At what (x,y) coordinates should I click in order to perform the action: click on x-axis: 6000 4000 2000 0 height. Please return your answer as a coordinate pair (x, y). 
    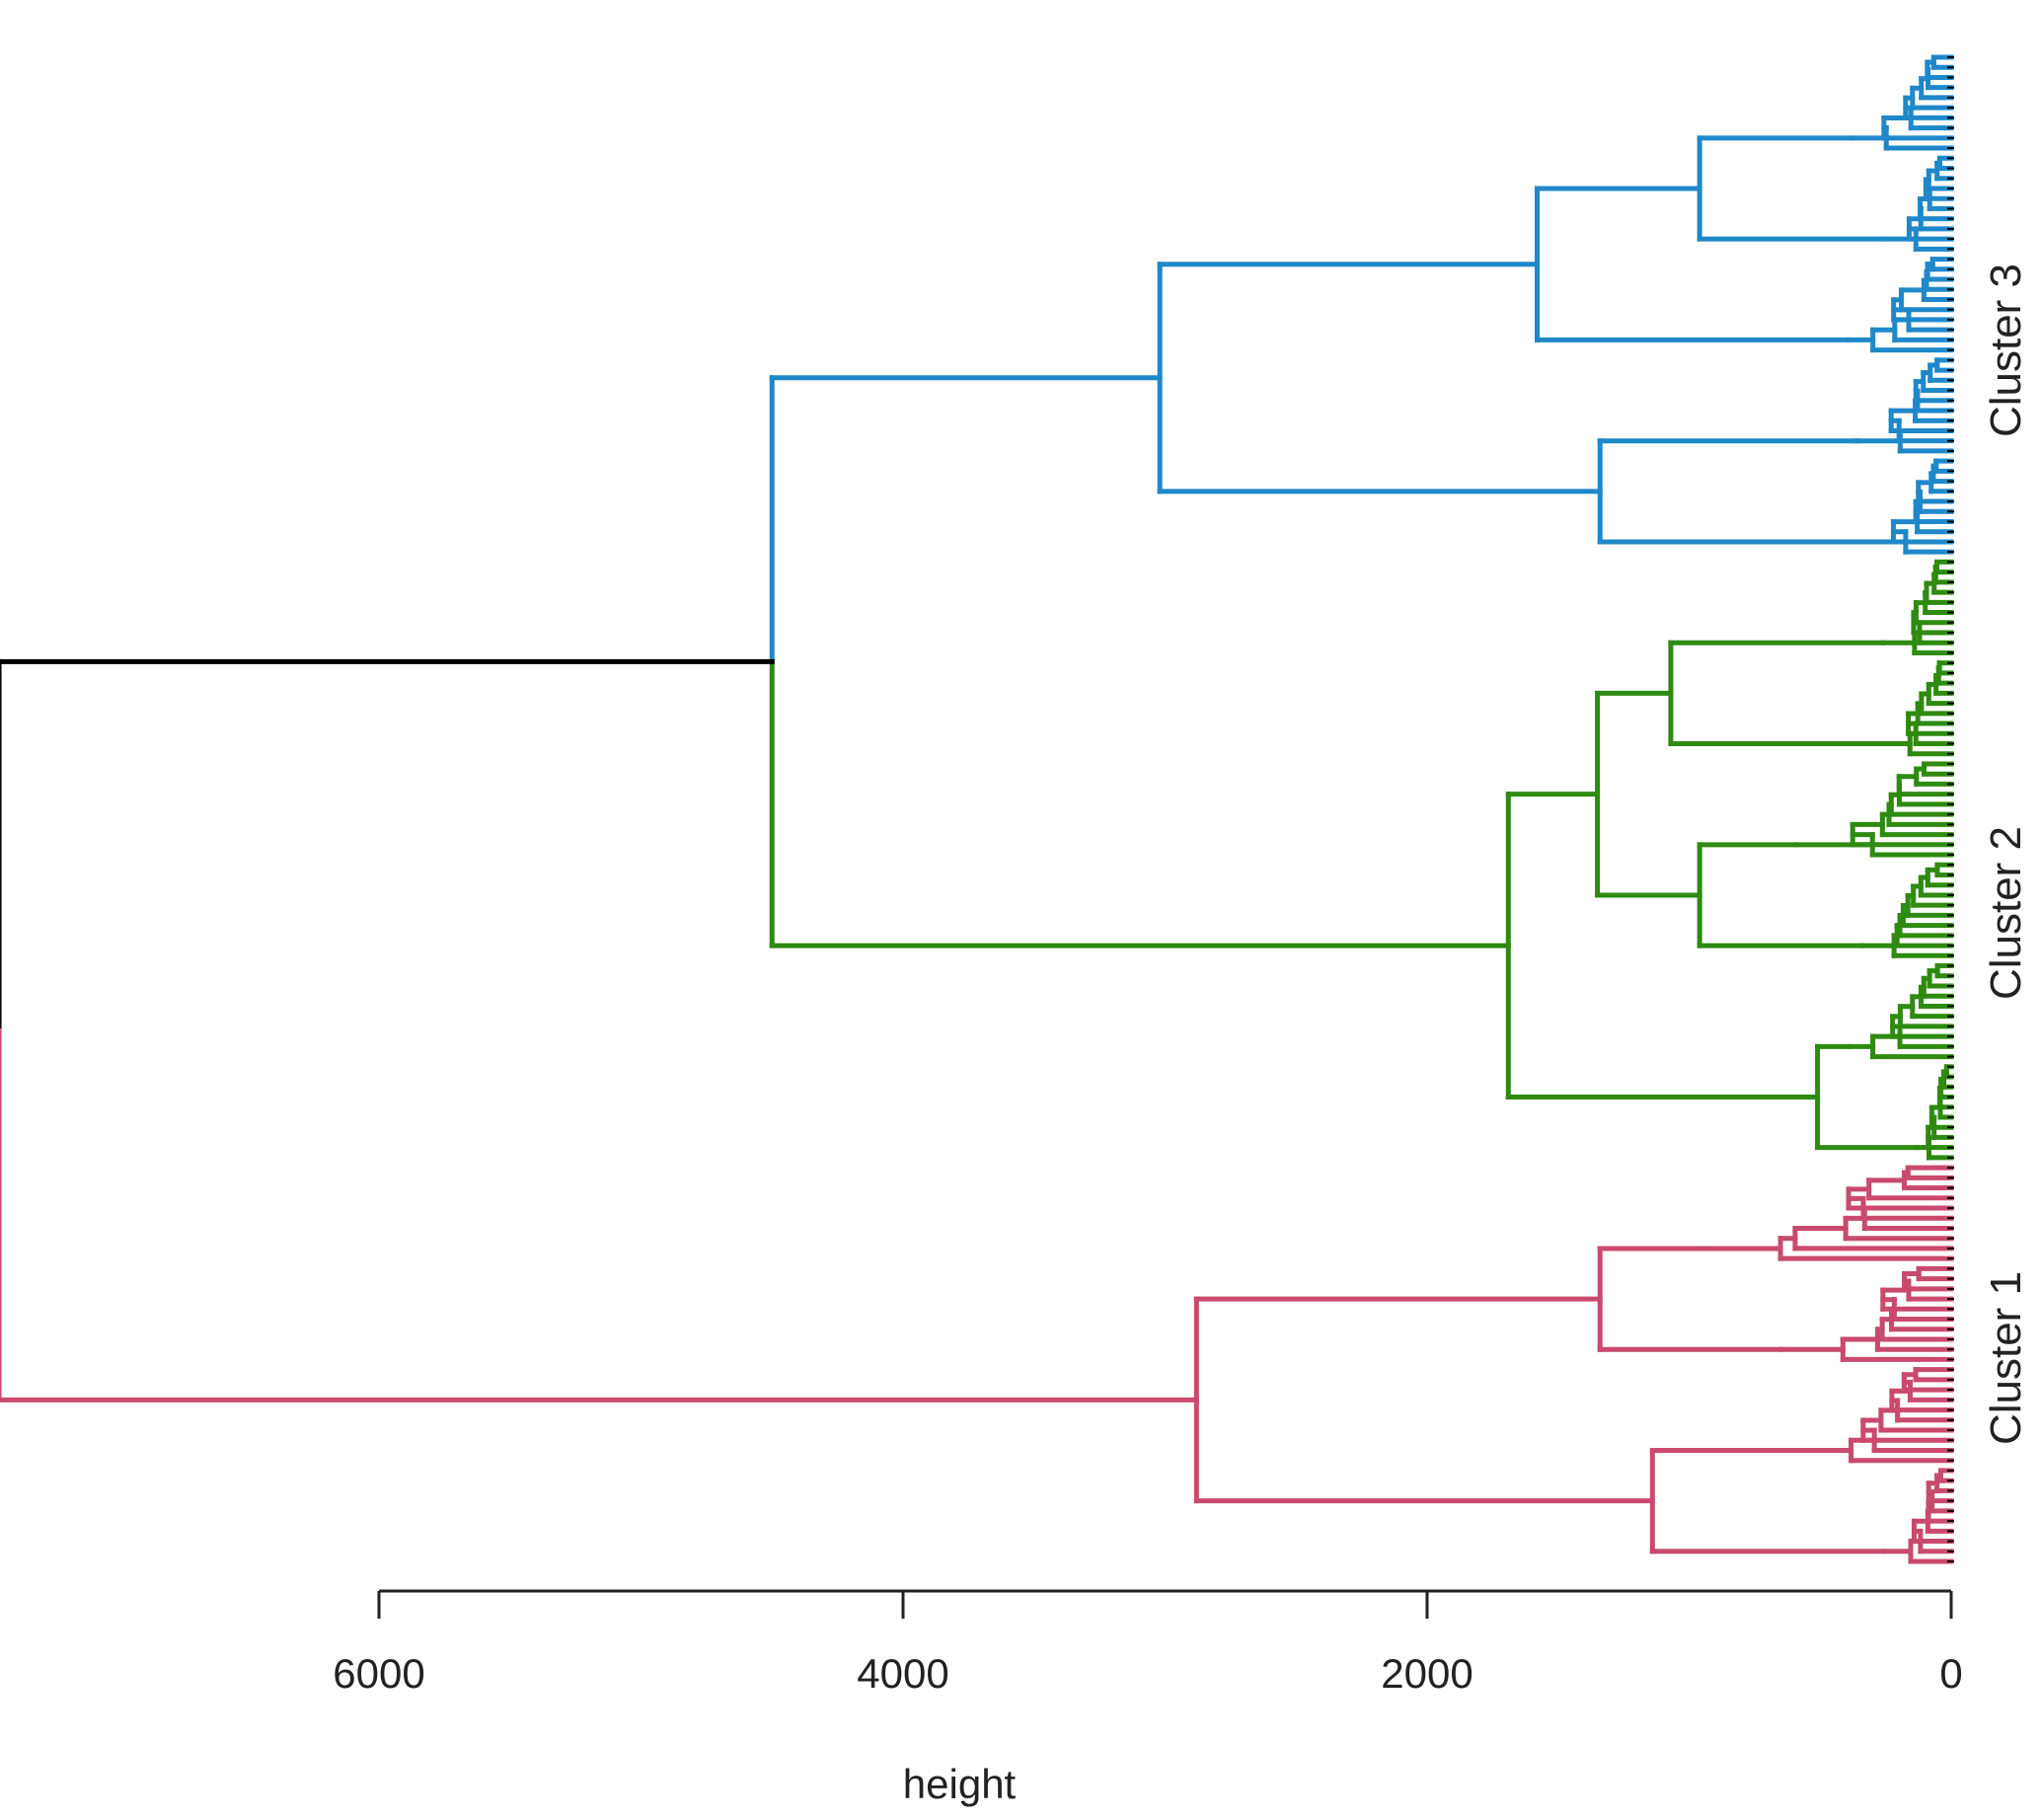
    Looking at the image, I should click on (1148, 1698).